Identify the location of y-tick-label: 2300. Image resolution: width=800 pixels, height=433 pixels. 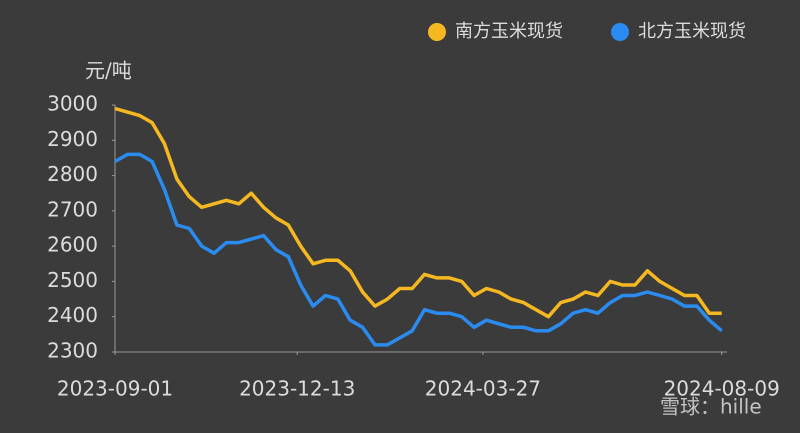
(72, 351).